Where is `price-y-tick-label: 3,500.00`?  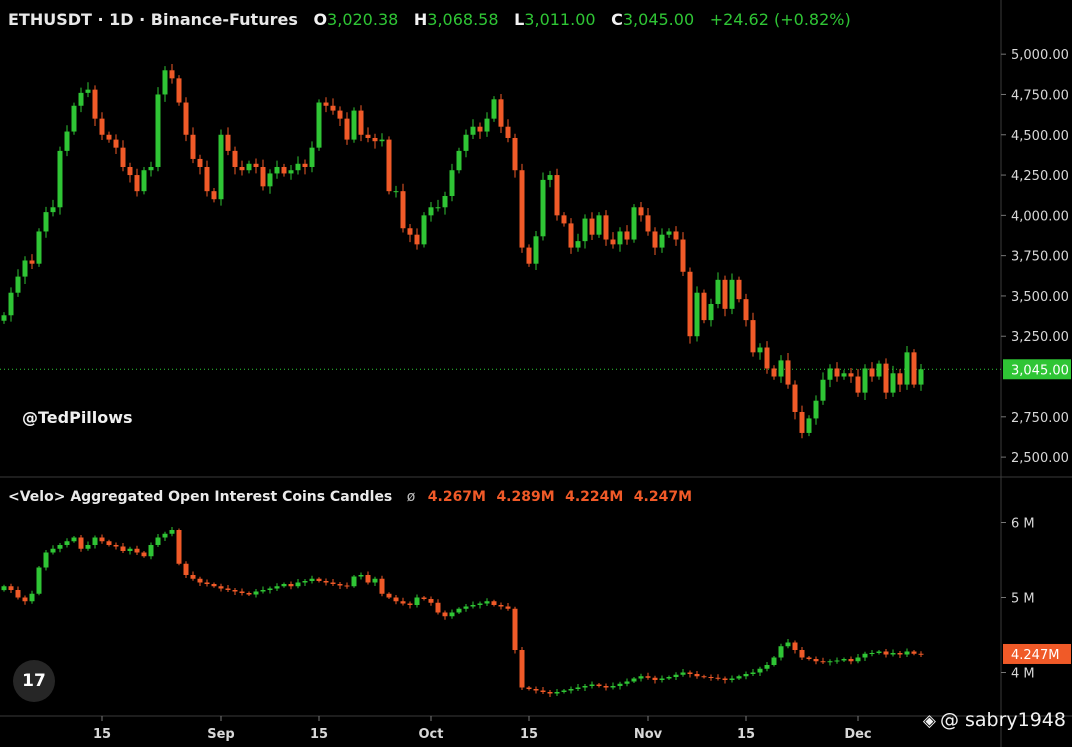
price-y-tick-label: 3,500.00 is located at coordinates (1040, 297).